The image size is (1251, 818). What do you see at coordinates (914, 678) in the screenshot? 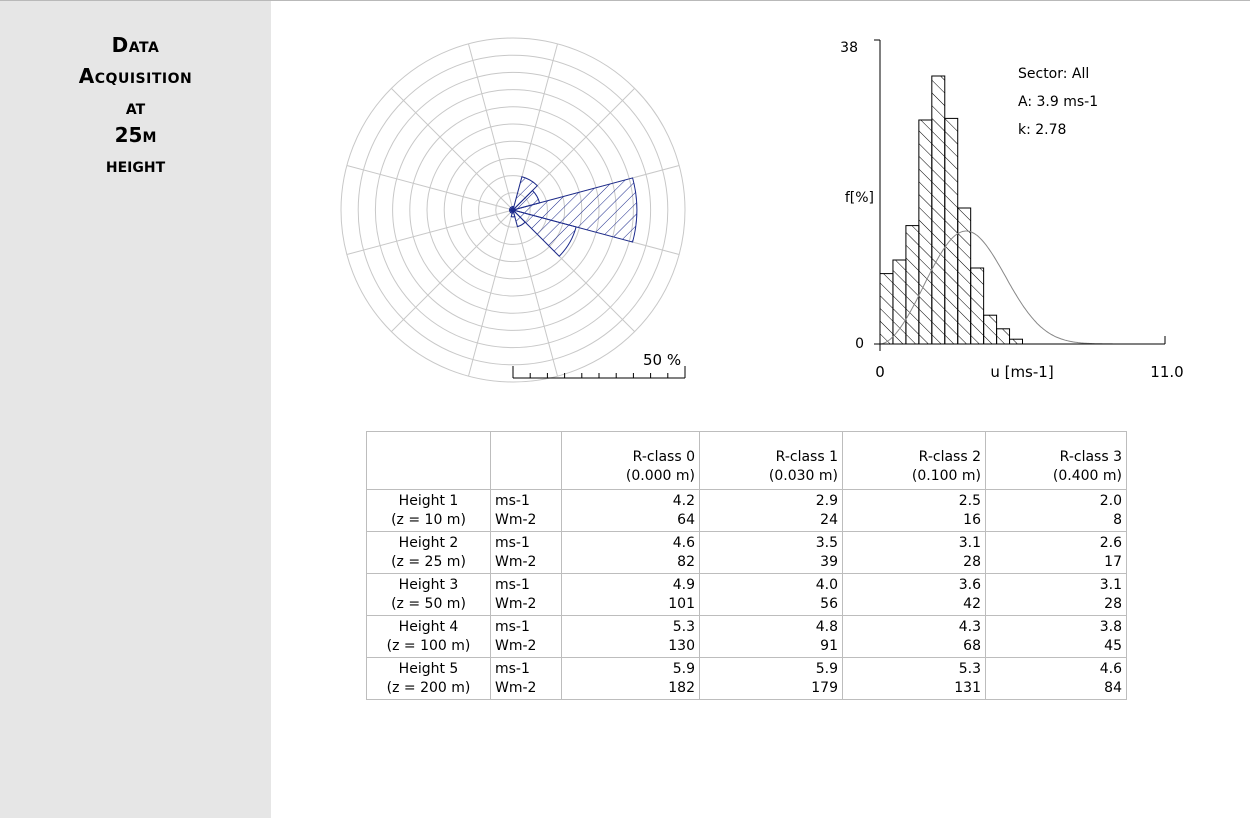
I see `value-cell: 5.3 131` at bounding box center [914, 678].